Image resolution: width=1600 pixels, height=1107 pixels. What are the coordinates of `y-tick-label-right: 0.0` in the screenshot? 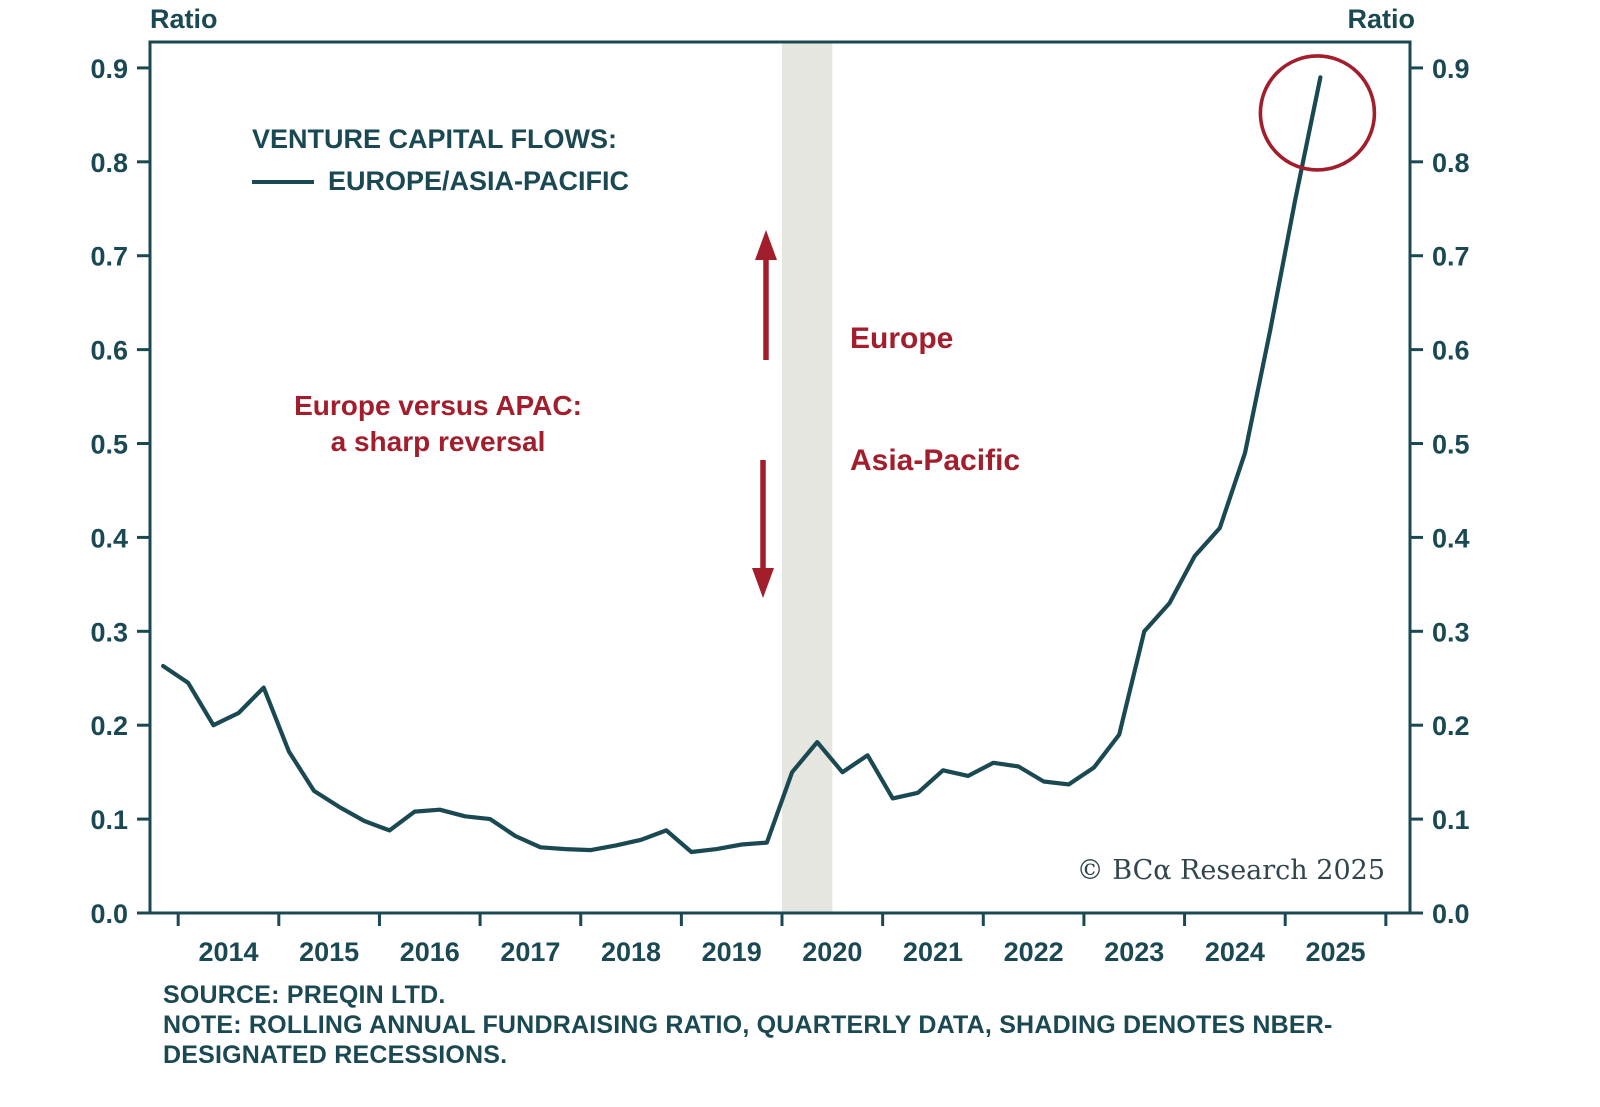 It's located at (1451, 914).